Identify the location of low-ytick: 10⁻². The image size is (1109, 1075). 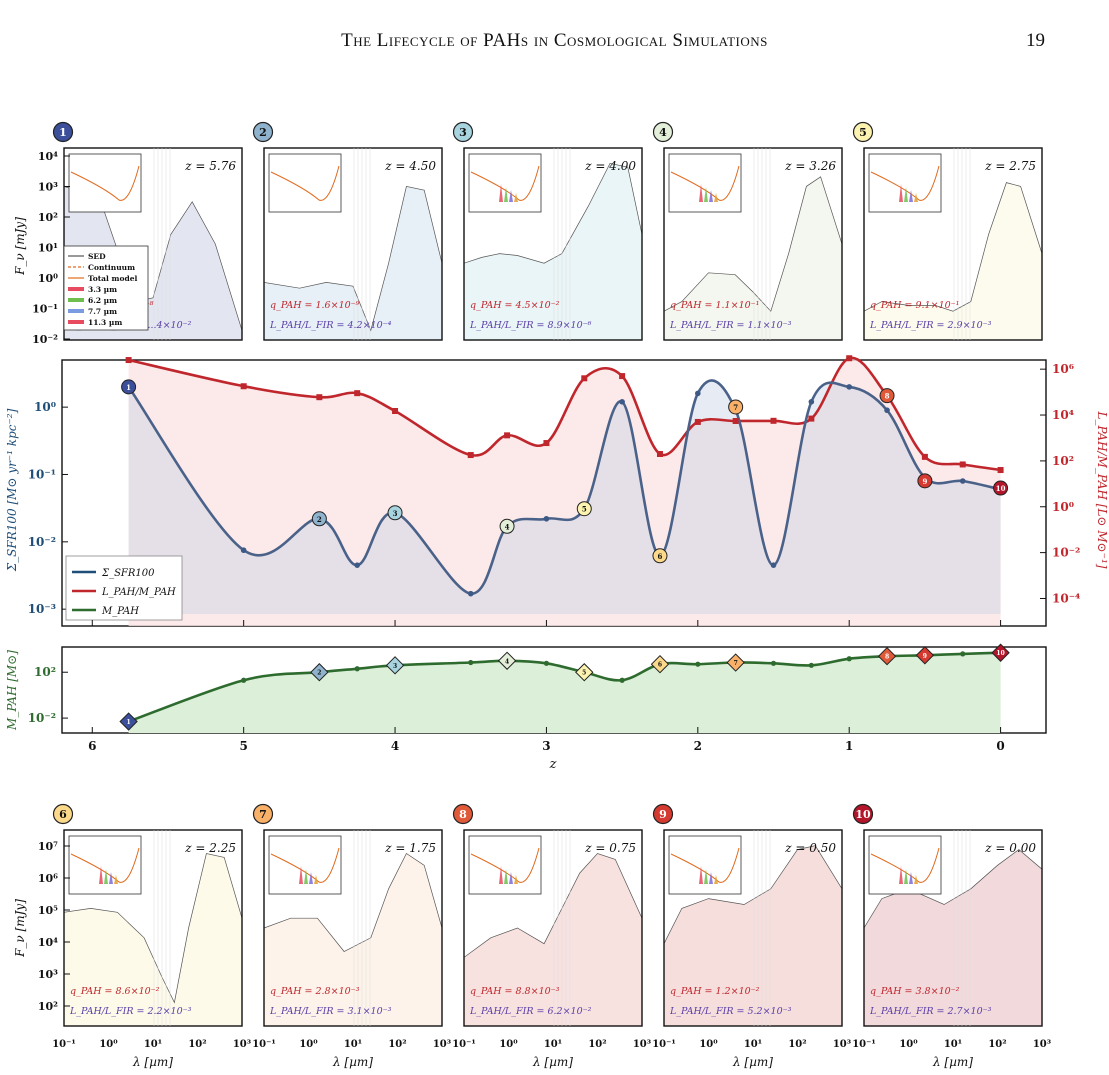
(42, 718).